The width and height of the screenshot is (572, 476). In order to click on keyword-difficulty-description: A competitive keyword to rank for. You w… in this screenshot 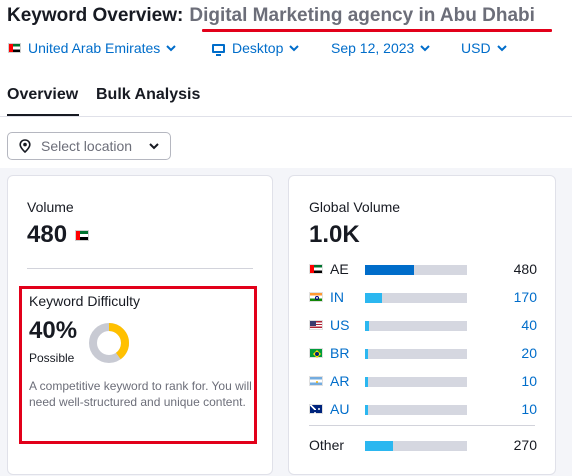, I will do `click(140, 394)`.